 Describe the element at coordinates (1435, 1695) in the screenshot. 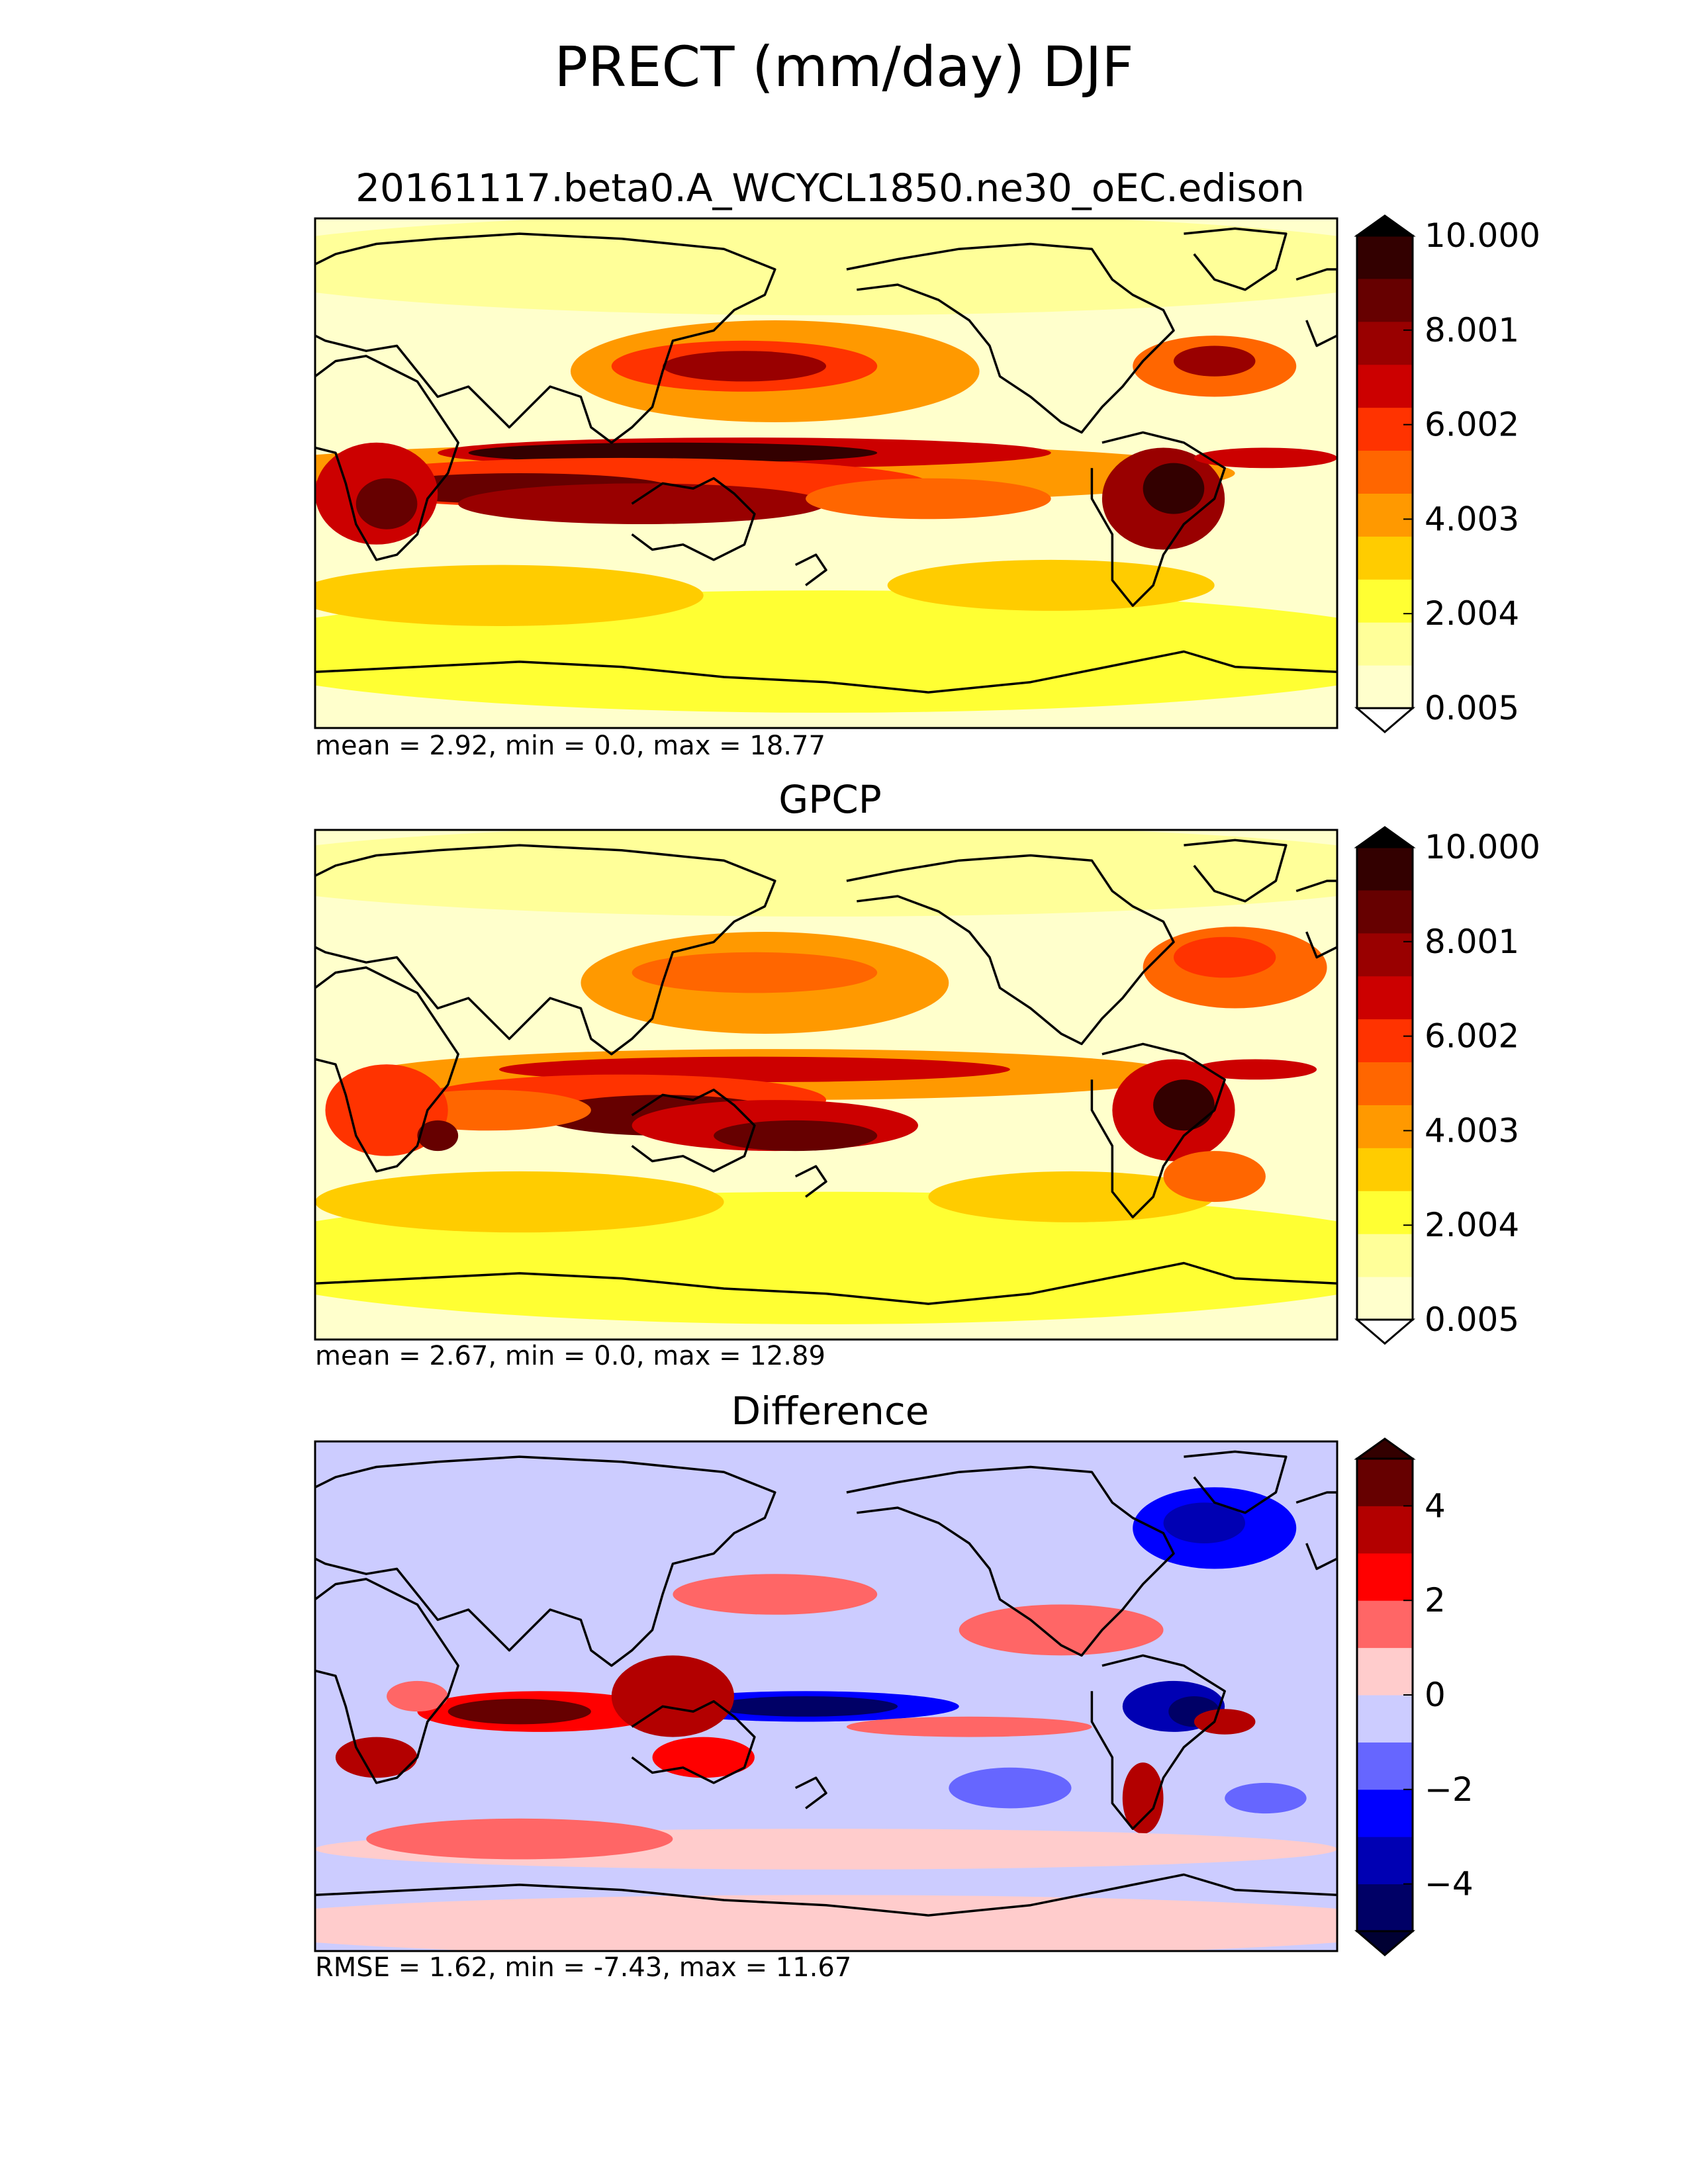

I see `colorbar-tick-label: 0` at that location.